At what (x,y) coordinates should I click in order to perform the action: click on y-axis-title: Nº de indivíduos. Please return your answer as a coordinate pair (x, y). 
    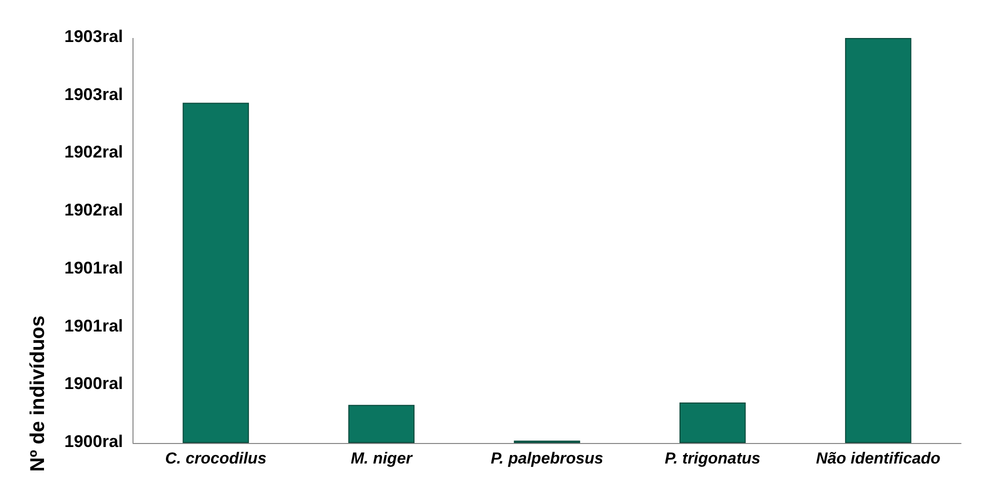
    Looking at the image, I should click on (38, 394).